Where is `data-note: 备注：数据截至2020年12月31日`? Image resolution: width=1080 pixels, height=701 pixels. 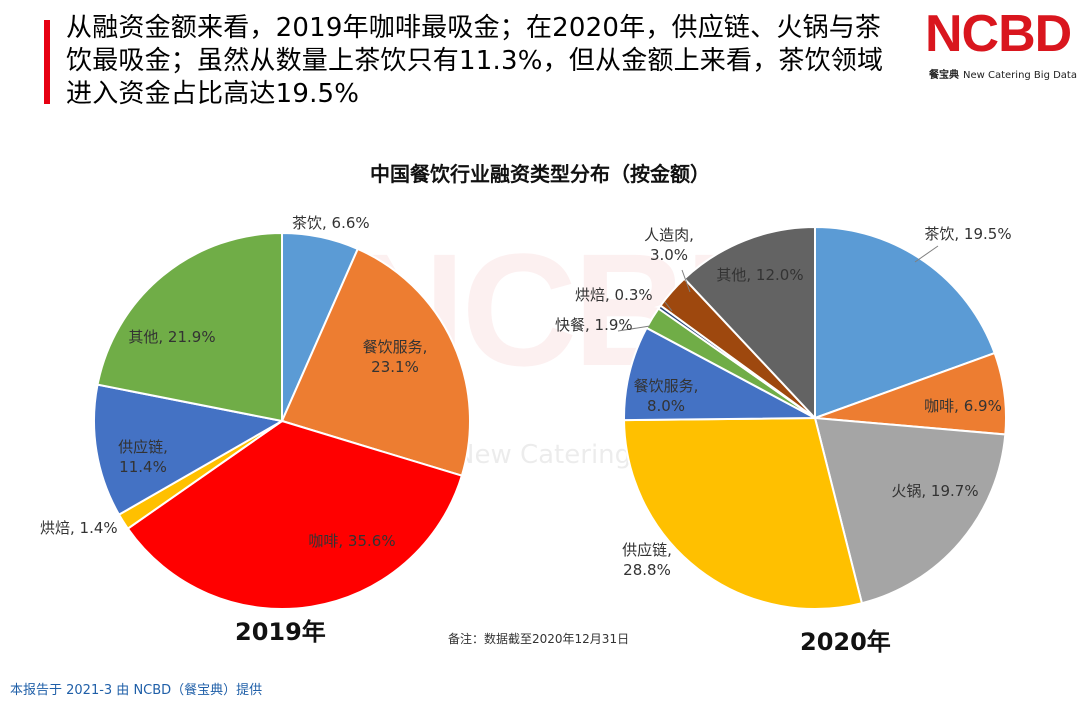 data-note: 备注：数据截至2020年12月31日 is located at coordinates (539, 639).